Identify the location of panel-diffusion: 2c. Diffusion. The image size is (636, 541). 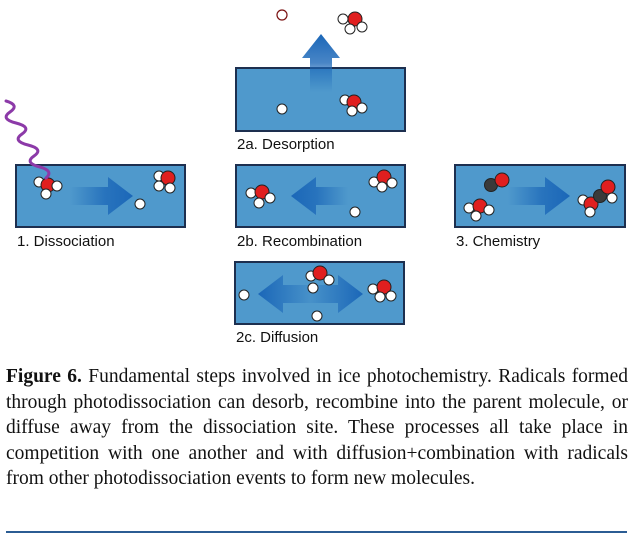
(319, 303).